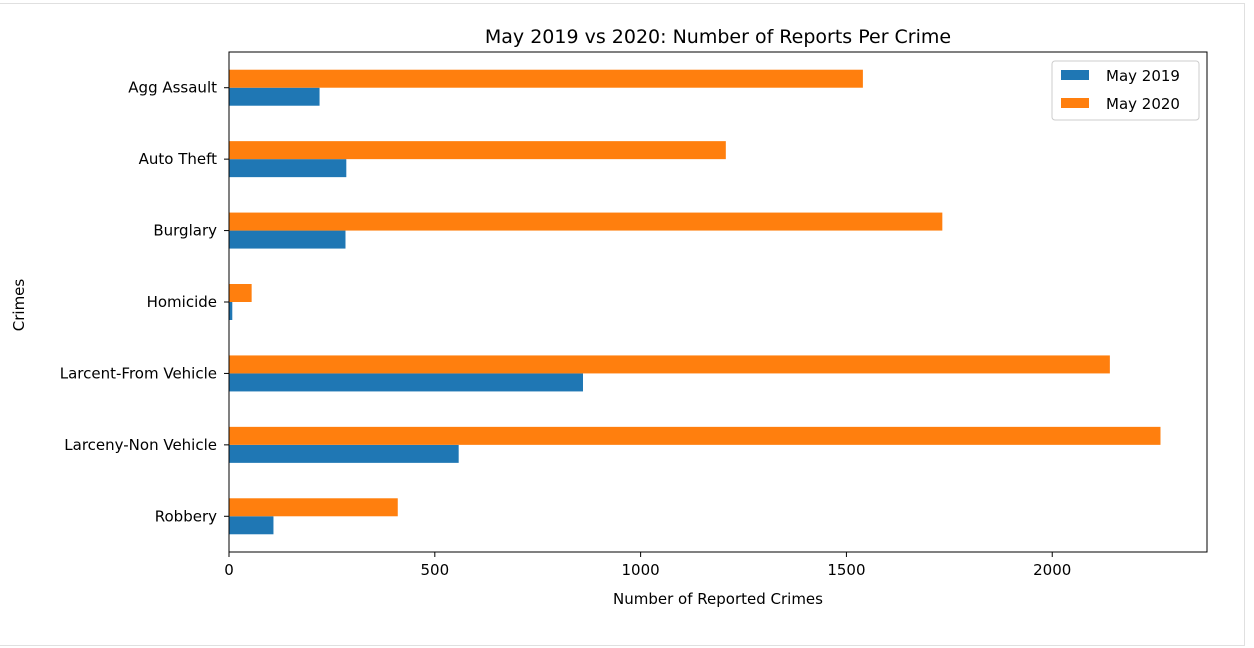 The image size is (1254, 648). What do you see at coordinates (641, 570) in the screenshot?
I see `x-tick-label-1000: 1000` at bounding box center [641, 570].